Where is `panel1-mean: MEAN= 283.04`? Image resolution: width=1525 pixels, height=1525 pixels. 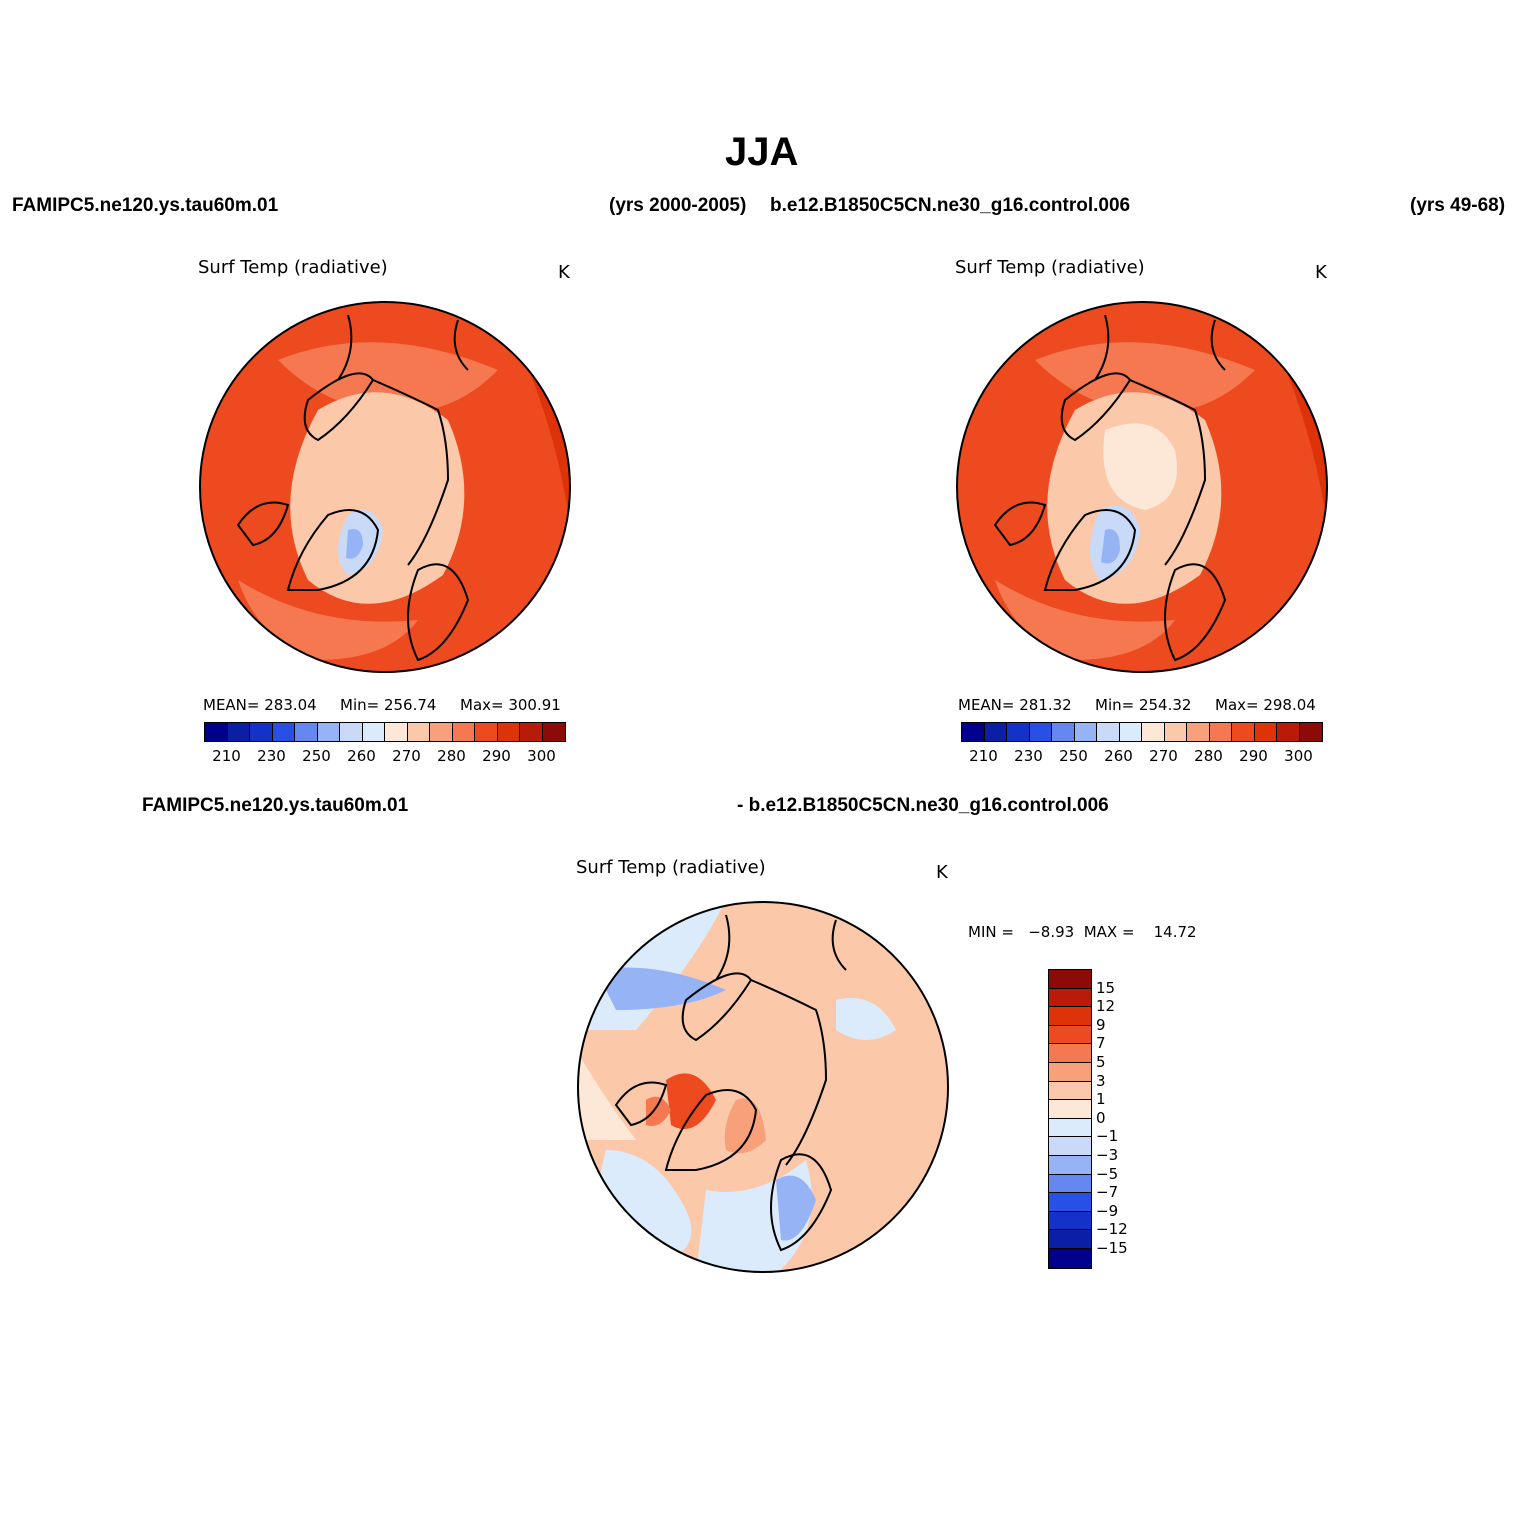
panel1-mean: MEAN= 283.04 is located at coordinates (260, 705).